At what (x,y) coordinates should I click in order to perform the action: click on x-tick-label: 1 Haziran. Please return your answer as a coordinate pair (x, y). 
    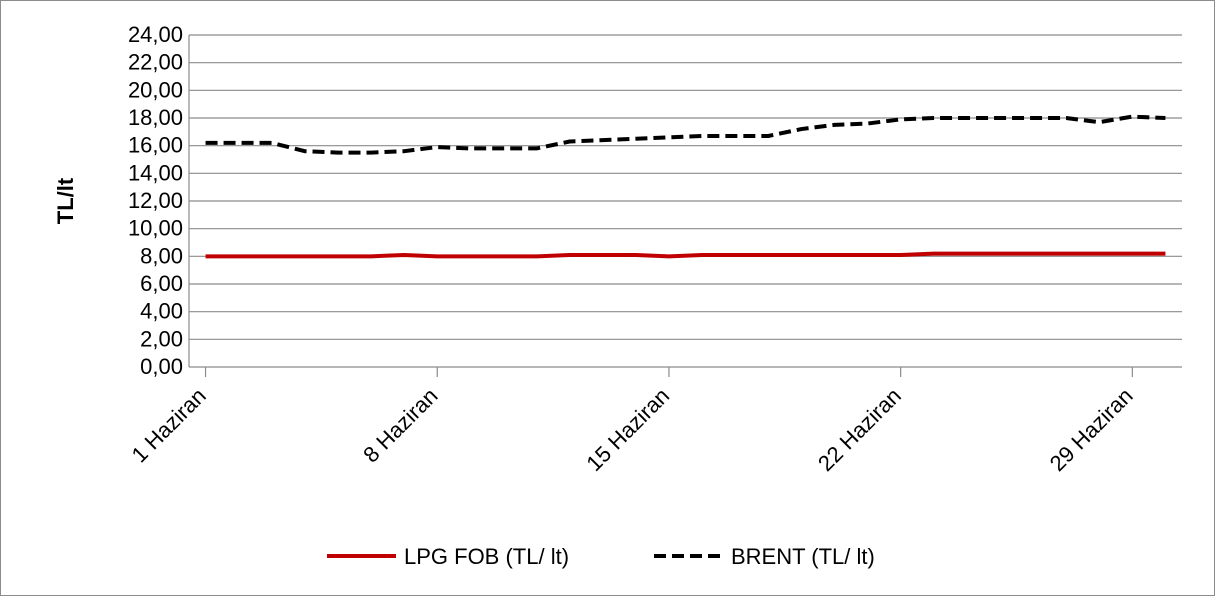
    Looking at the image, I should click on (169, 425).